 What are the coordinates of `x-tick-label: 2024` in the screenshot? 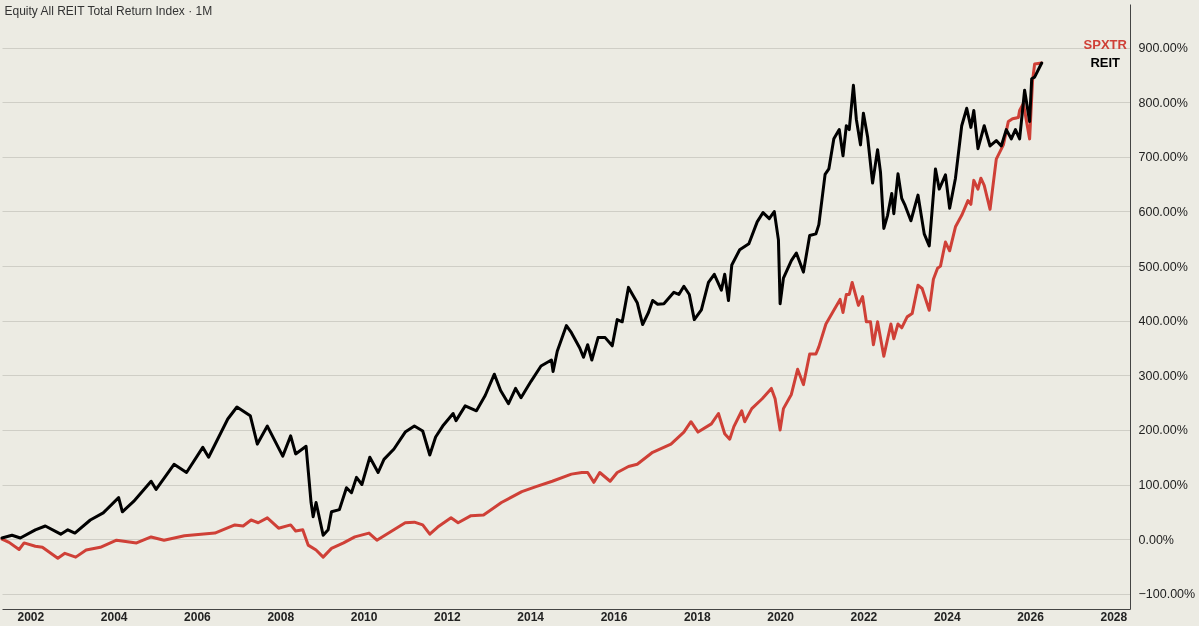 It's located at (947, 616).